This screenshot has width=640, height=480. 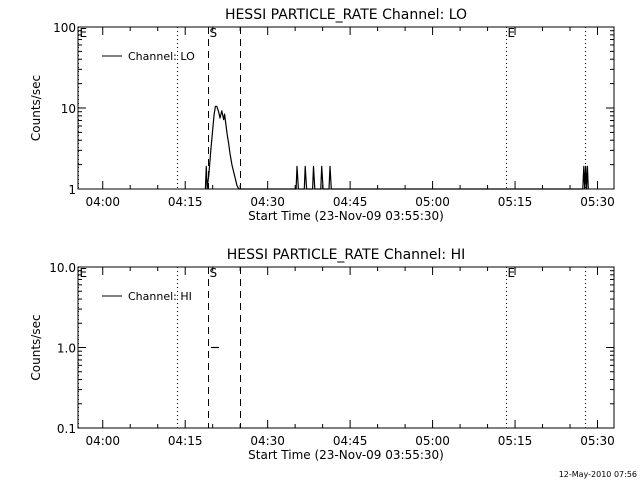 I want to click on series-line, so click(x=396, y=147).